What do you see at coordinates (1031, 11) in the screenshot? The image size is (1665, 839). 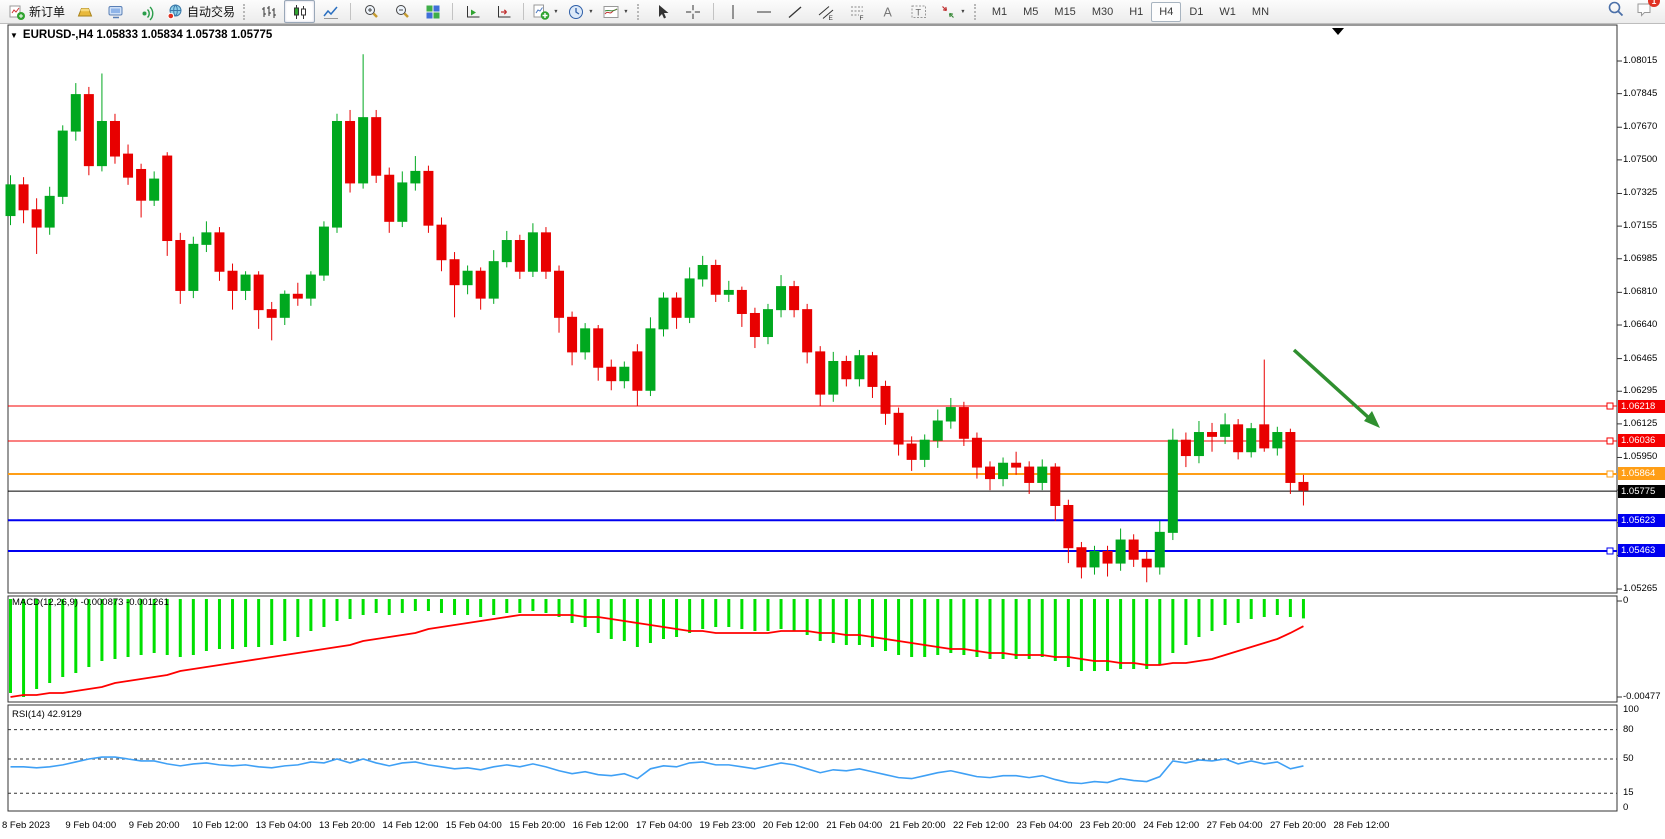 I see `timeframe-button-m5: M5` at bounding box center [1031, 11].